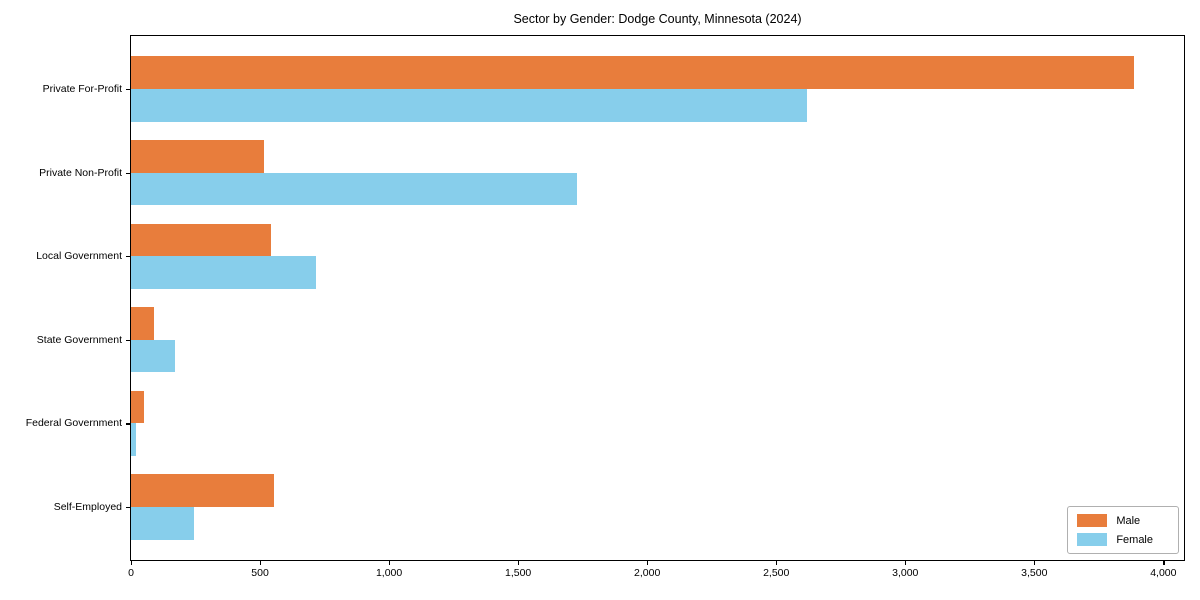 The width and height of the screenshot is (1200, 600). What do you see at coordinates (632, 72) in the screenshot?
I see `bar-male-private-for-profit` at bounding box center [632, 72].